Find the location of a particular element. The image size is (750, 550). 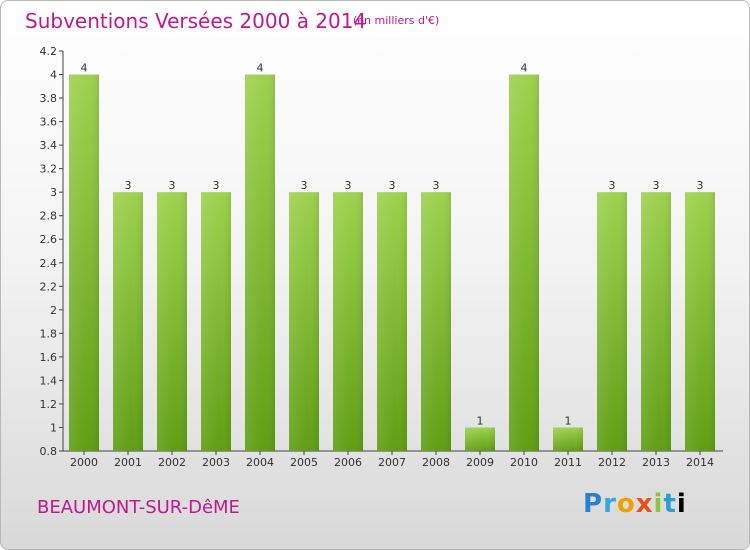

x-tick-label: 2012 is located at coordinates (612, 462).